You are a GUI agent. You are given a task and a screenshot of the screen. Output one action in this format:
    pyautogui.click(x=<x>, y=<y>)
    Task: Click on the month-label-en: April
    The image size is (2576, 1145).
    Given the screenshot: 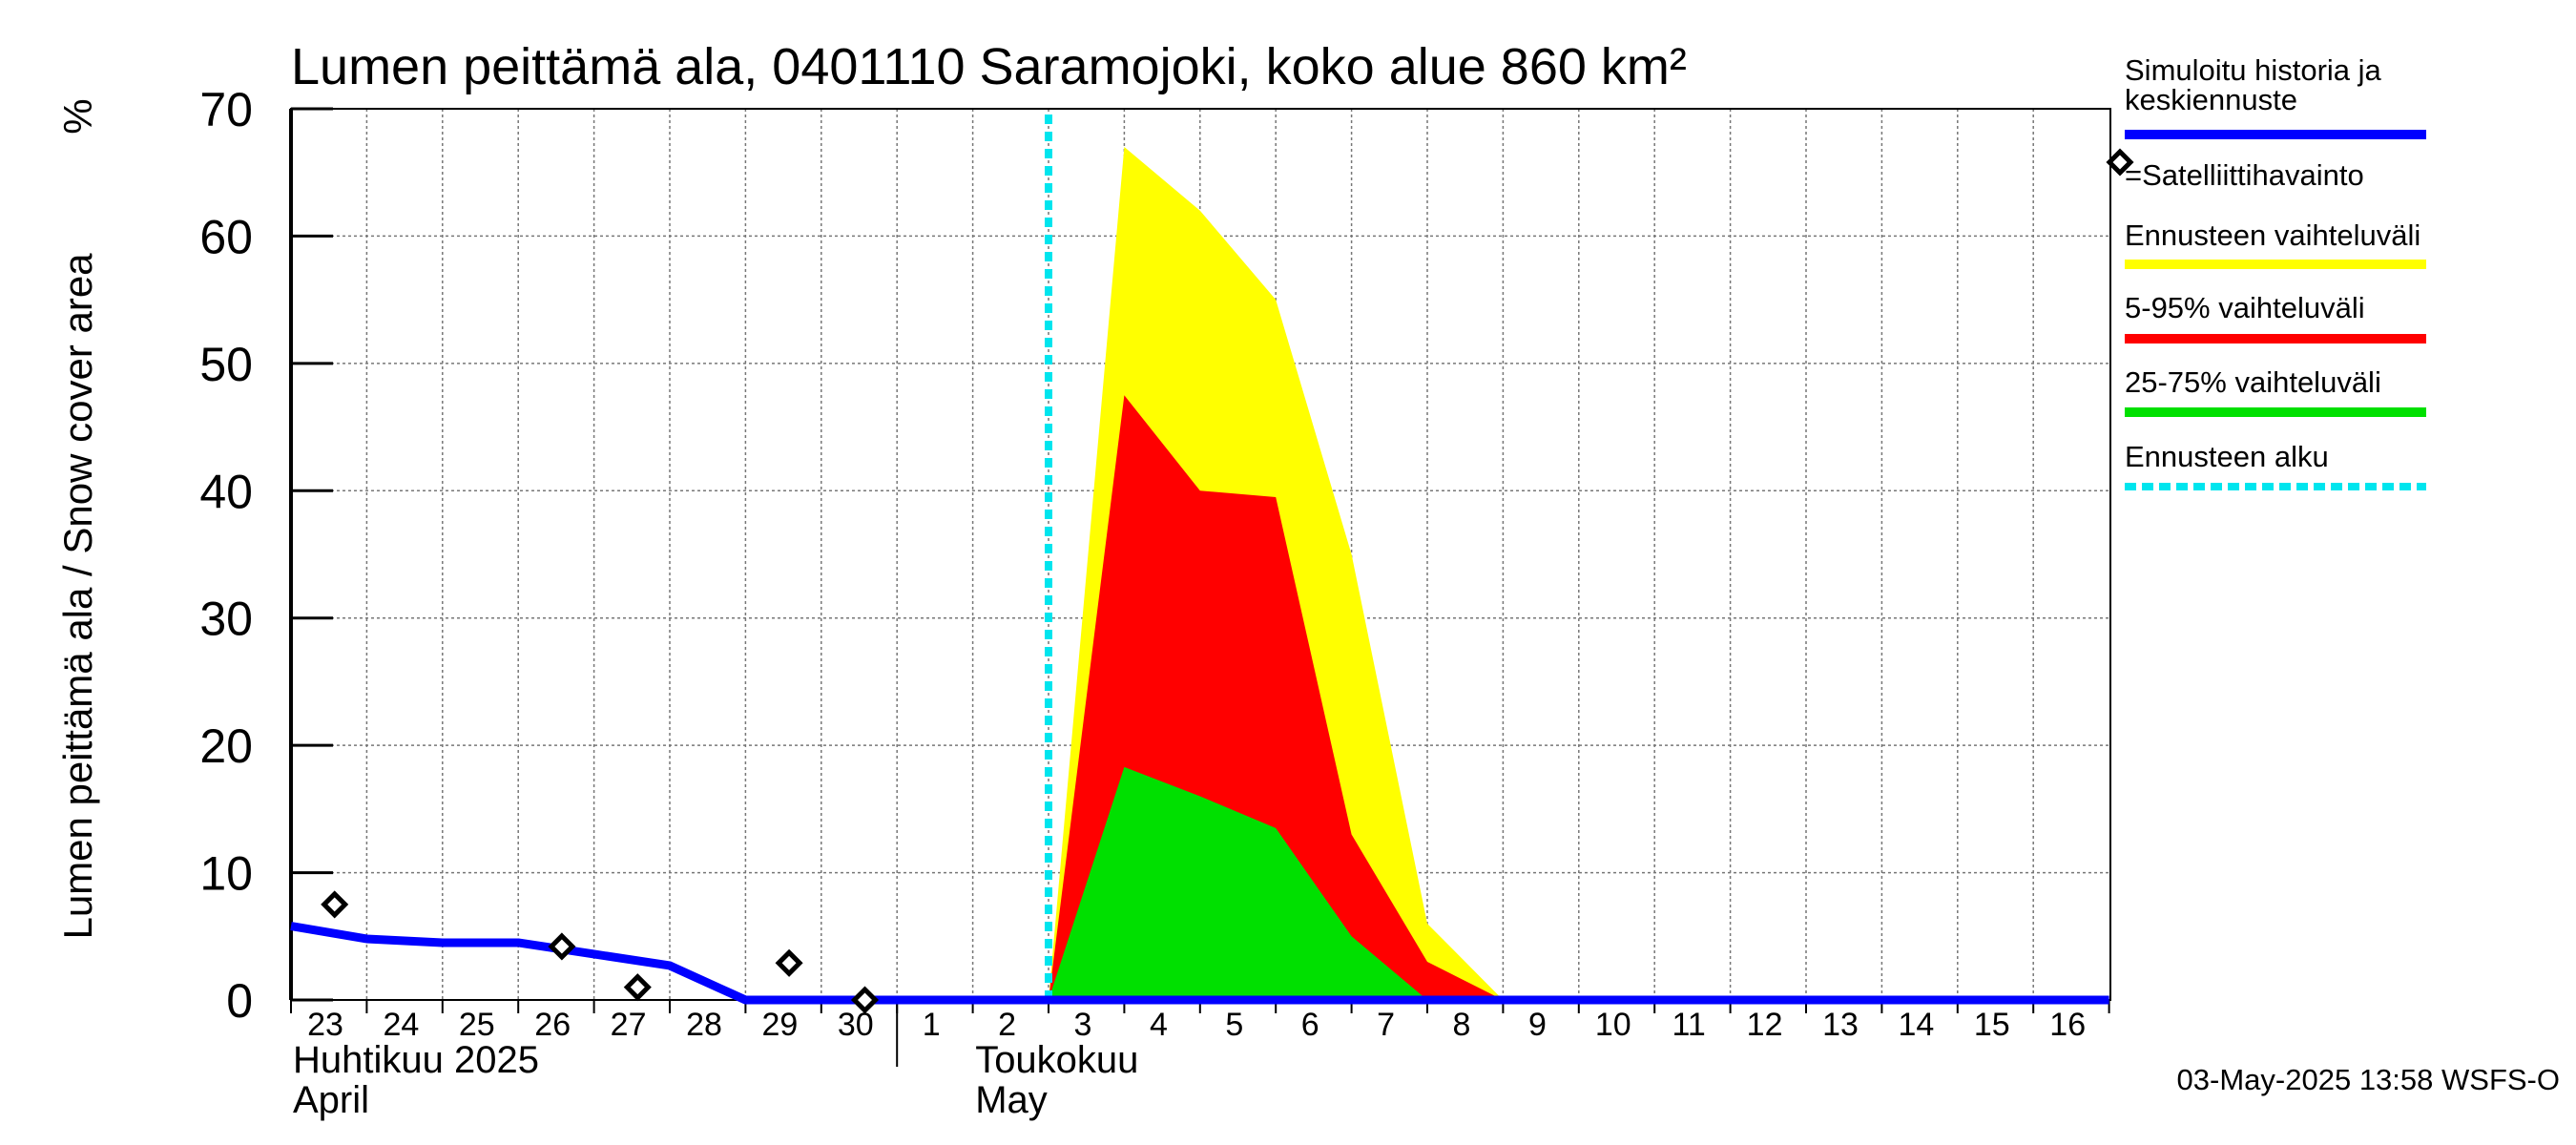 What is the action you would take?
    pyautogui.click(x=331, y=1100)
    